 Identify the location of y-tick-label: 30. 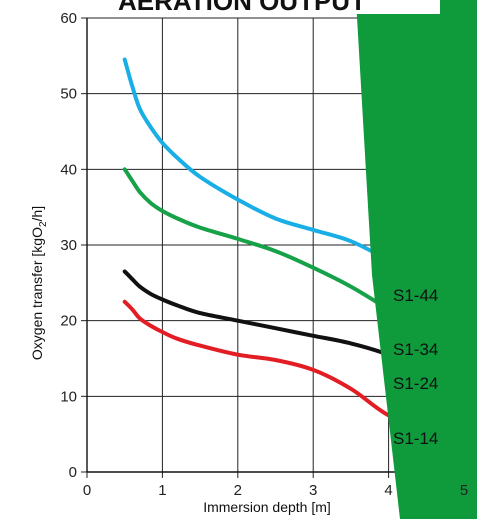
(68, 245).